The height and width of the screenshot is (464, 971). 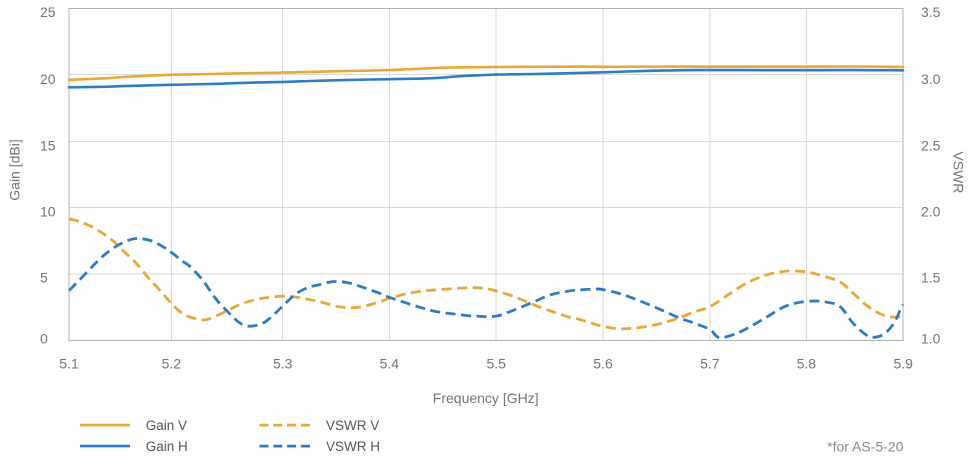 What do you see at coordinates (167, 446) in the screenshot?
I see `svg-text: Gain H` at bounding box center [167, 446].